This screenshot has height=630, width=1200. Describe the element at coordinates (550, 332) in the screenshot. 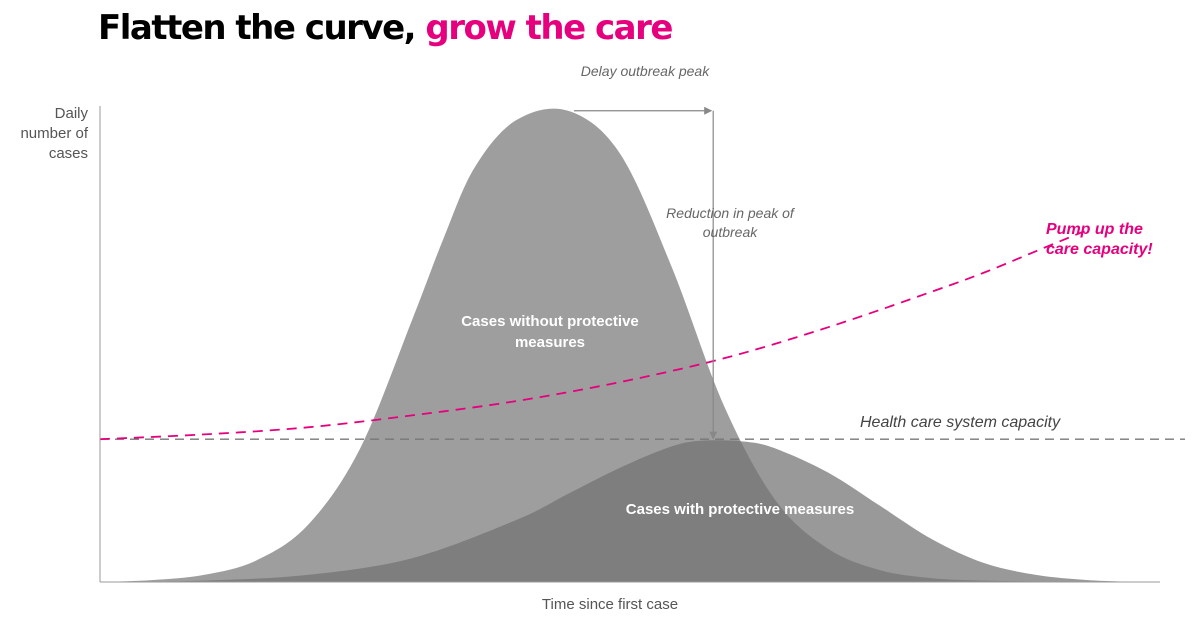

I see `label-cases-without-measures: Cases without protective measures` at that location.